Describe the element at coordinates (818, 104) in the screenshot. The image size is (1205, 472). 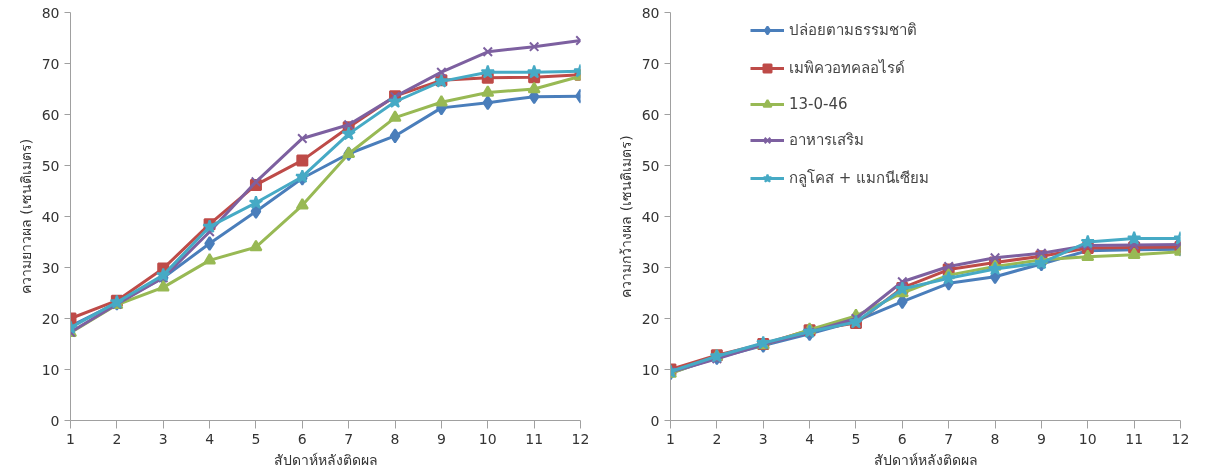
I see `legend-label: 13-0-46` at that location.